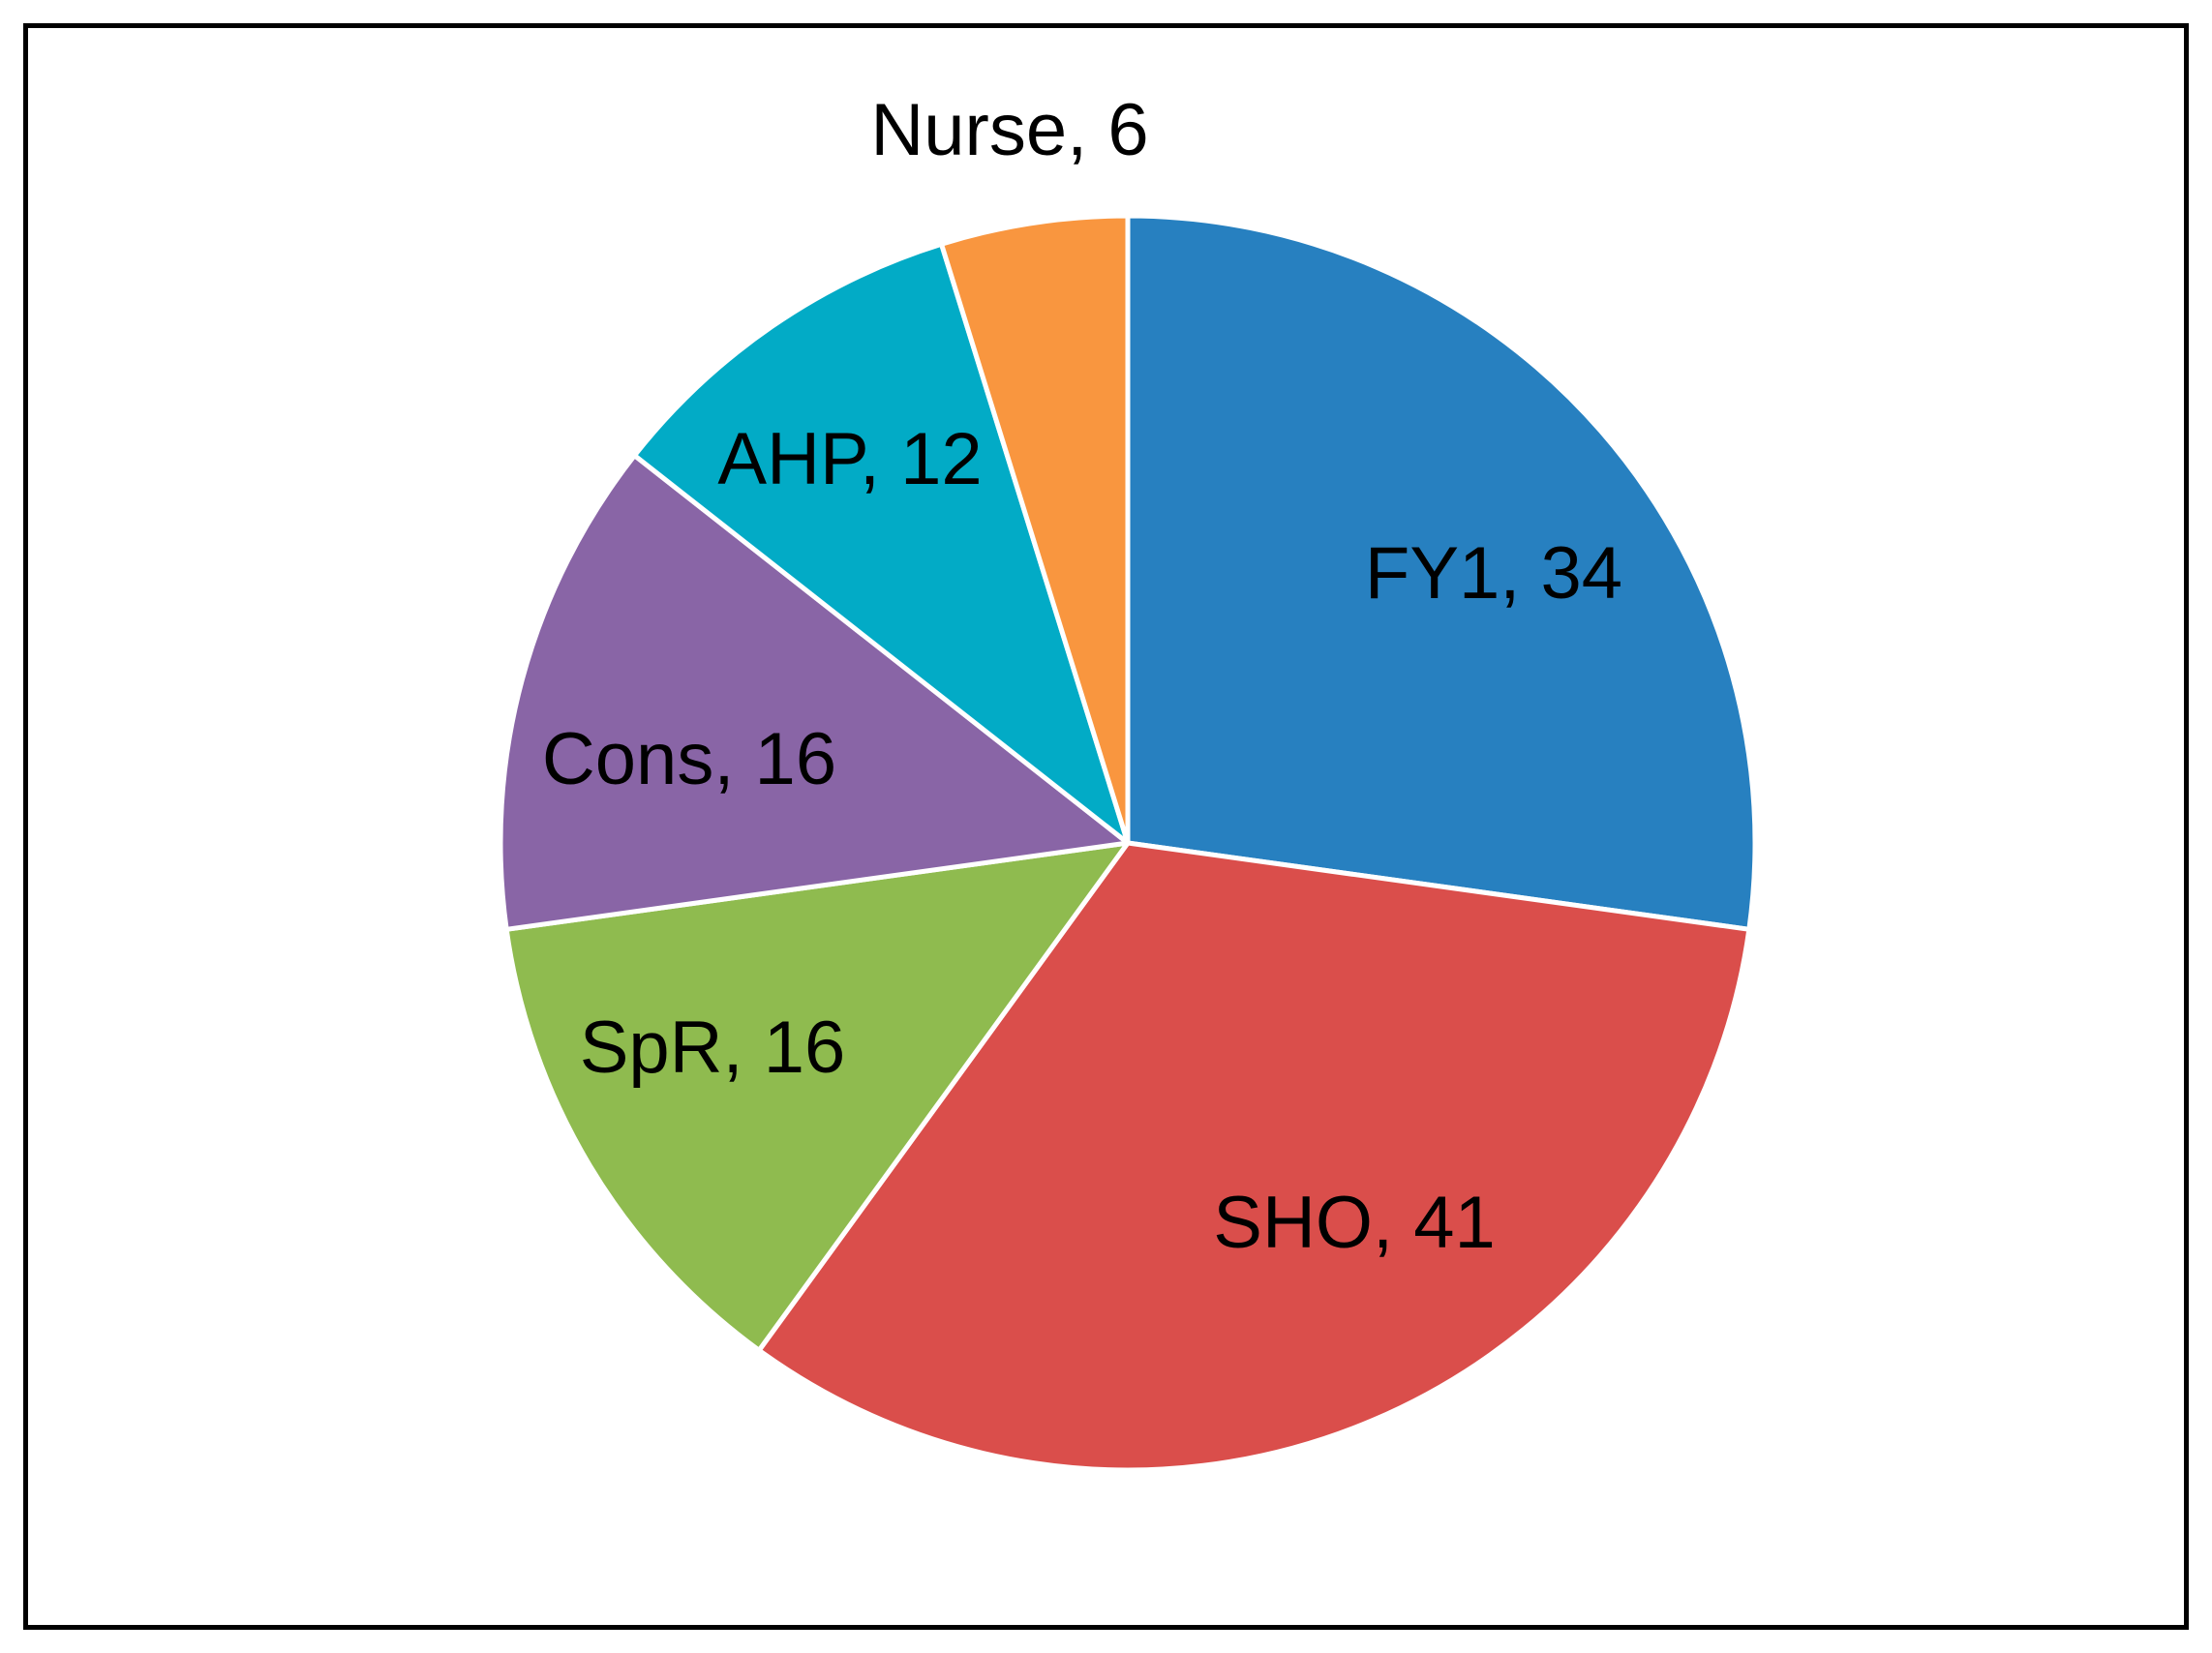 The height and width of the screenshot is (1653, 2212). I want to click on pie-label-ahp: AHP, 12, so click(849, 459).